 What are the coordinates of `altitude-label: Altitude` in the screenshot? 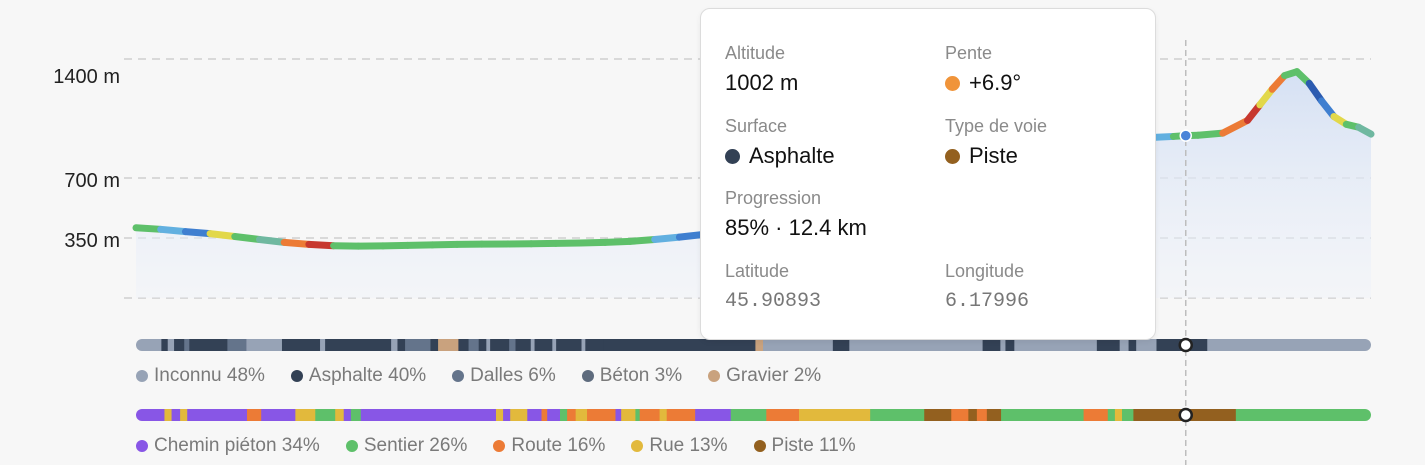 It's located at (755, 53).